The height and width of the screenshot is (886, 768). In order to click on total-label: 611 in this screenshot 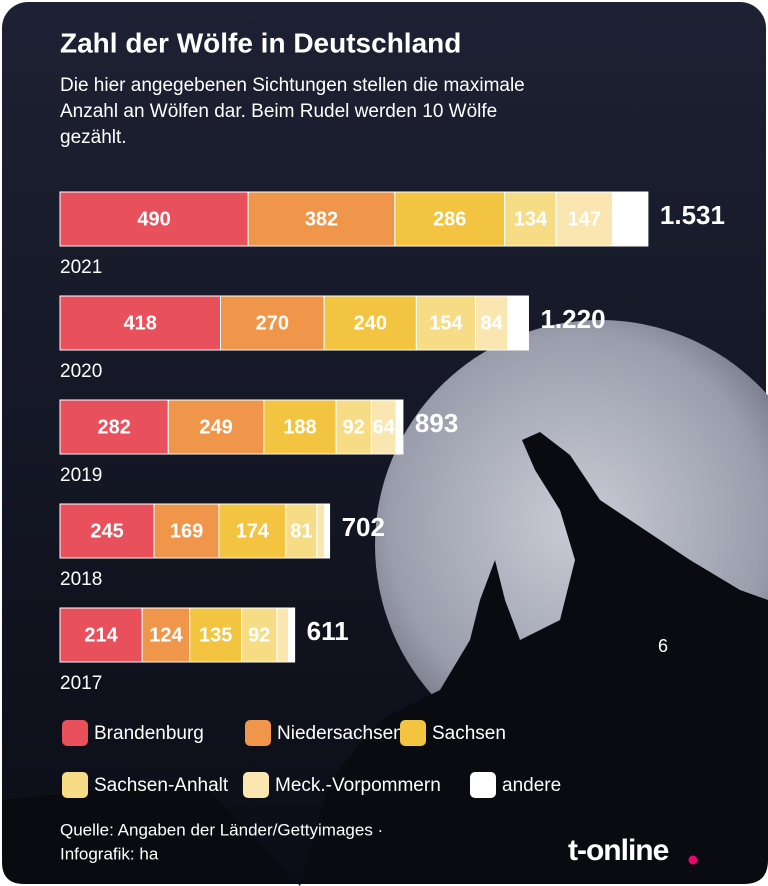, I will do `click(328, 631)`.